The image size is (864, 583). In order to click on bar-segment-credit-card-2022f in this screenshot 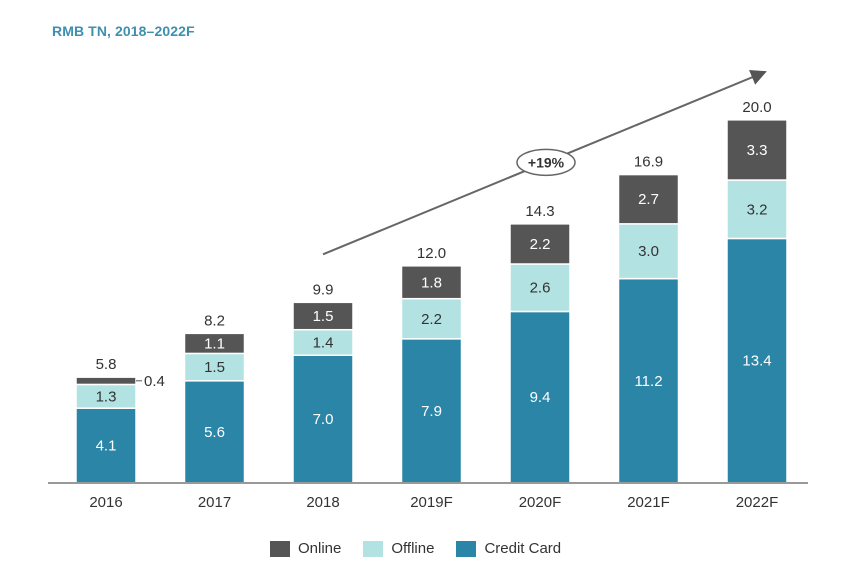, I will do `click(757, 360)`.